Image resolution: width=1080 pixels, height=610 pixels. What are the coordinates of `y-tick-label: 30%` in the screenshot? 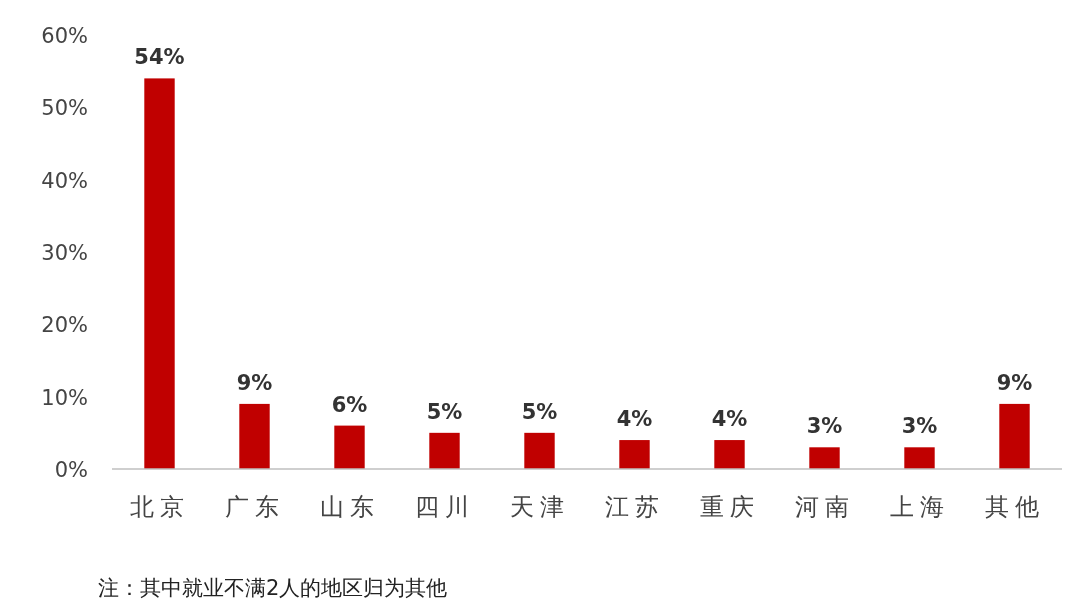 It's located at (64, 253).